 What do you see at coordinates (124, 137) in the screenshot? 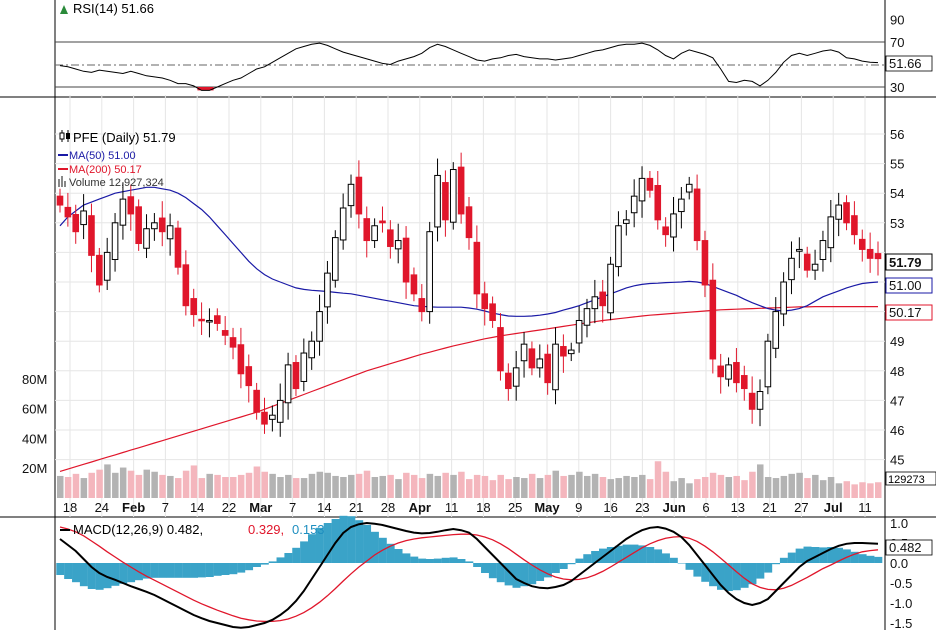
I see `price-title: PFE (Daily) 51.79` at bounding box center [124, 137].